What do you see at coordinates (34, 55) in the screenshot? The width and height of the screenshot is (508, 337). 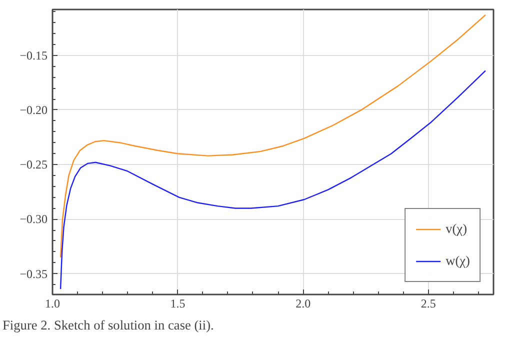 I see `y-tick-label: −0.15` at bounding box center [34, 55].